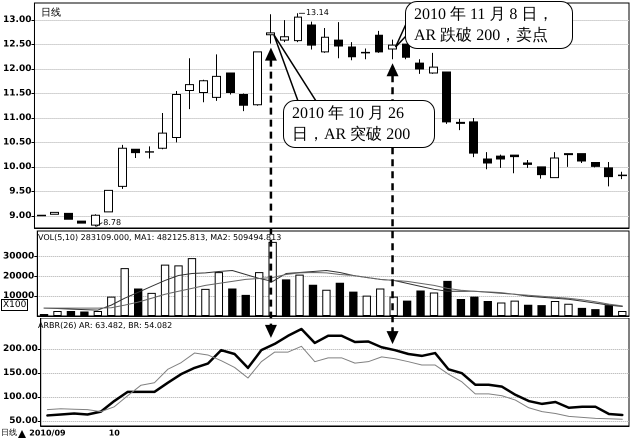  What do you see at coordinates (51, 12) in the screenshot?
I see `chart-title: 日线` at bounding box center [51, 12].